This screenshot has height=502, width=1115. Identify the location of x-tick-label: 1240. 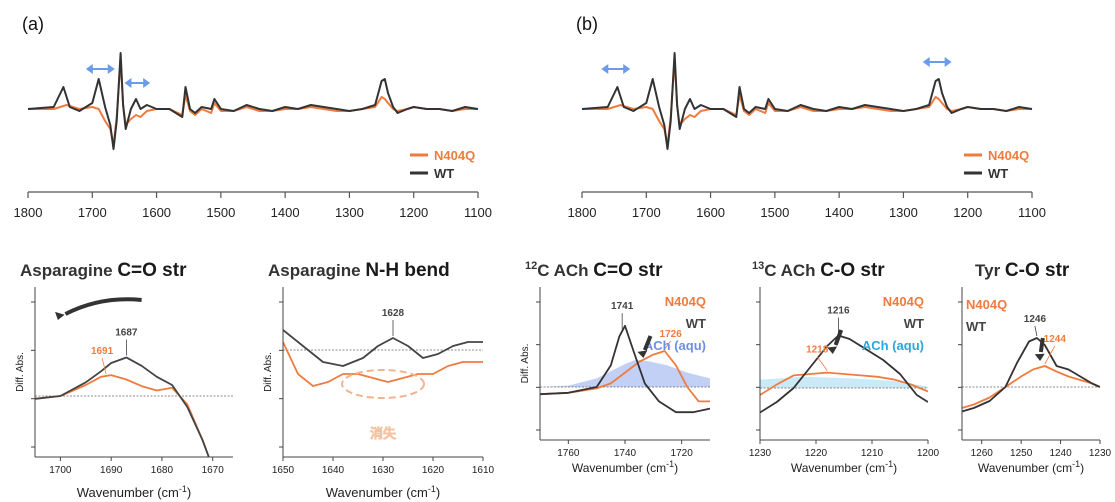
(1060, 453).